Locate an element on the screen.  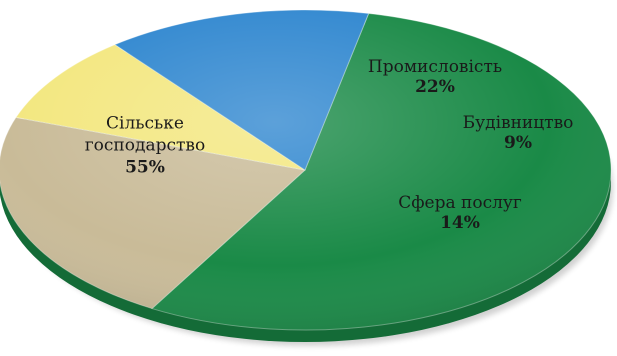
slice-value-4: 14% is located at coordinates (460, 223).